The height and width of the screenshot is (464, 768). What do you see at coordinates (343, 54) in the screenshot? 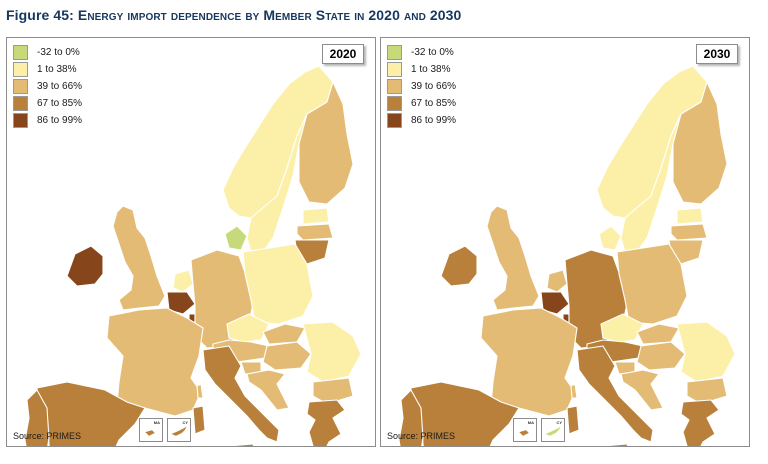
I see `year-badge: 2020` at bounding box center [343, 54].